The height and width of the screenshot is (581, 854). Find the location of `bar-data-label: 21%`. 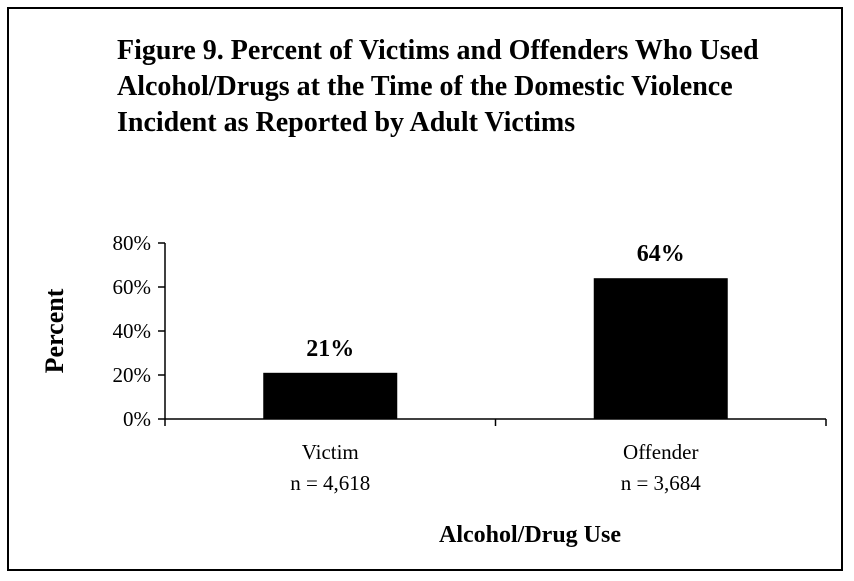

bar-data-label: 21% is located at coordinates (330, 349).